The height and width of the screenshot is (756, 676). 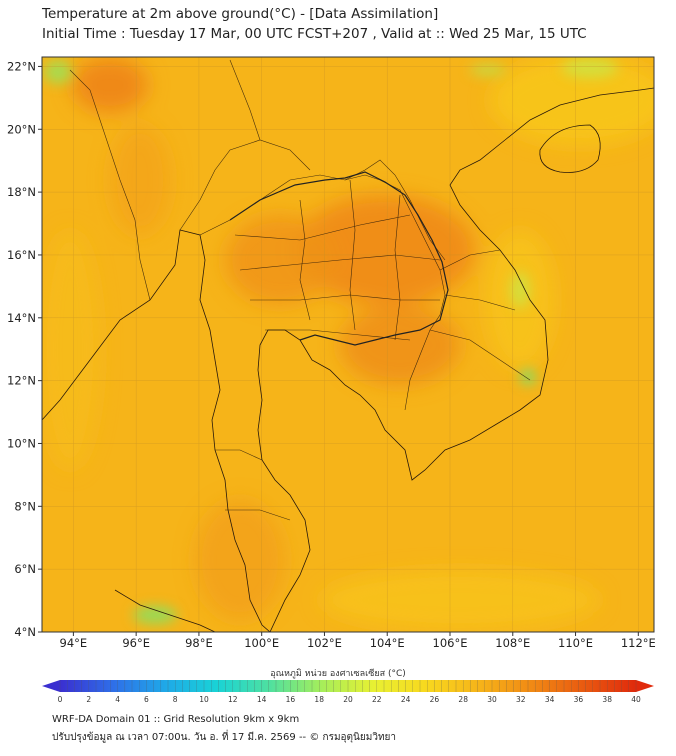 What do you see at coordinates (463, 699) in the screenshot?
I see `colorbar-tick-label: 28` at bounding box center [463, 699].